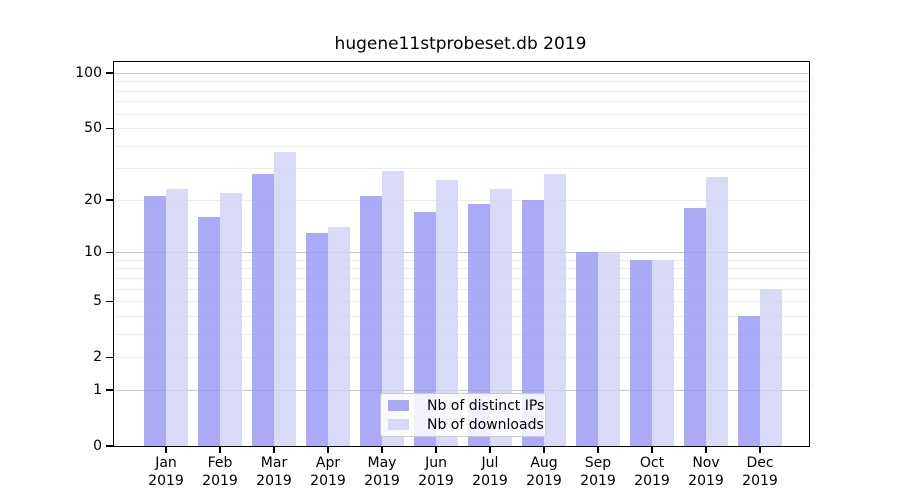 This screenshot has height=500, width=900. What do you see at coordinates (220, 463) in the screenshot?
I see `x-tick-month: Feb` at bounding box center [220, 463].